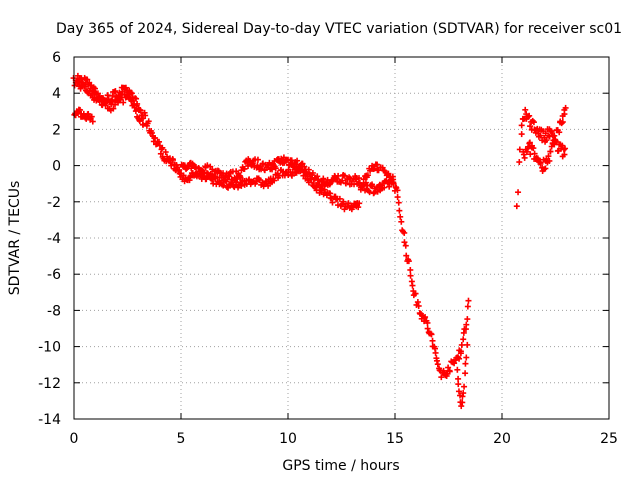 The height and width of the screenshot is (480, 640). What do you see at coordinates (54, 203) in the screenshot?
I see `y-tick-label: -2` at bounding box center [54, 203].